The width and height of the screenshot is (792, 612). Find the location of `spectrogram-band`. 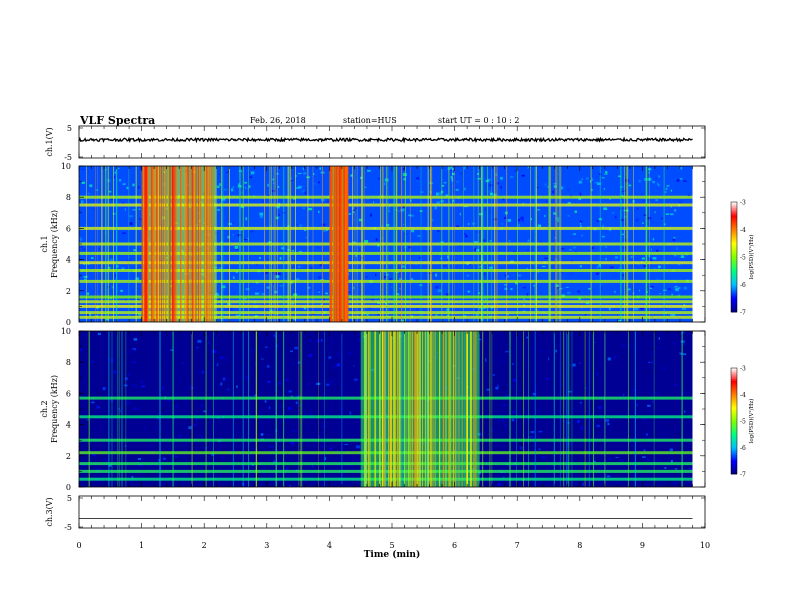

spectrogram-band is located at coordinates (386, 313).